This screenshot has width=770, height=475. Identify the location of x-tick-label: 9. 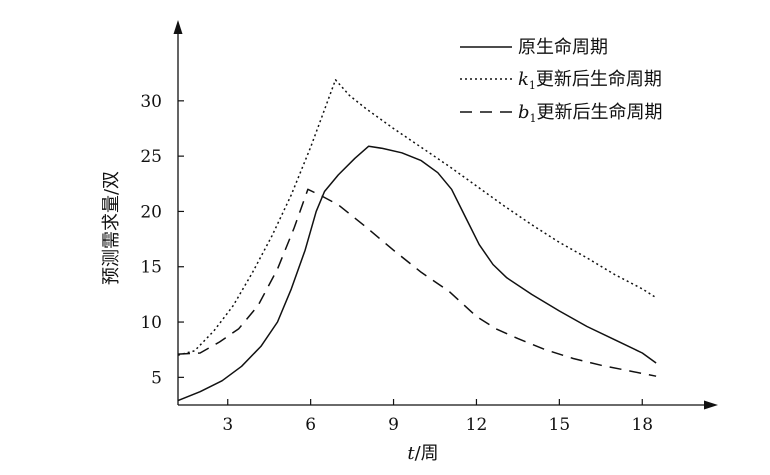
(393, 425).